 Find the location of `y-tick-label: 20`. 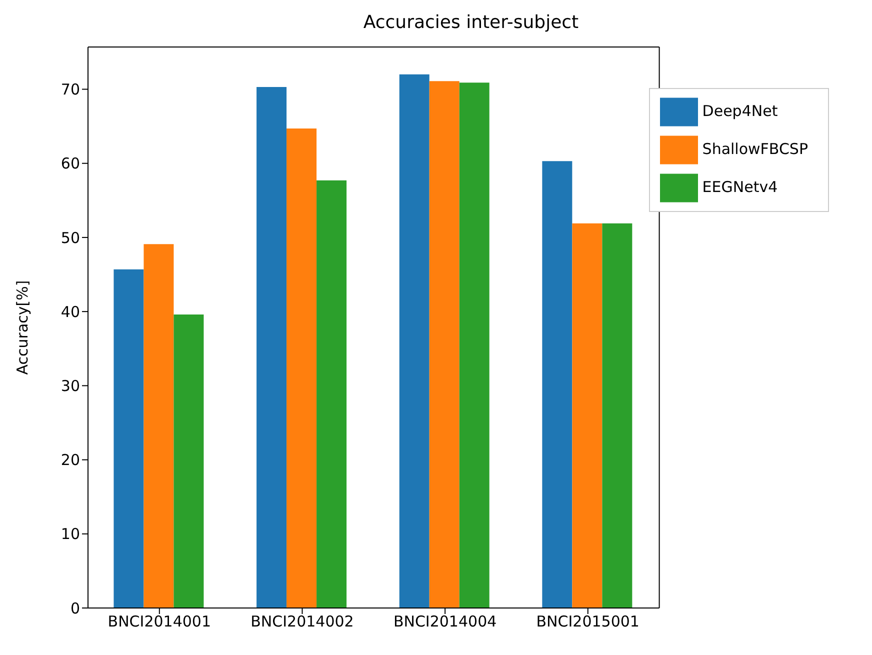

y-tick-label: 20 is located at coordinates (70, 460).